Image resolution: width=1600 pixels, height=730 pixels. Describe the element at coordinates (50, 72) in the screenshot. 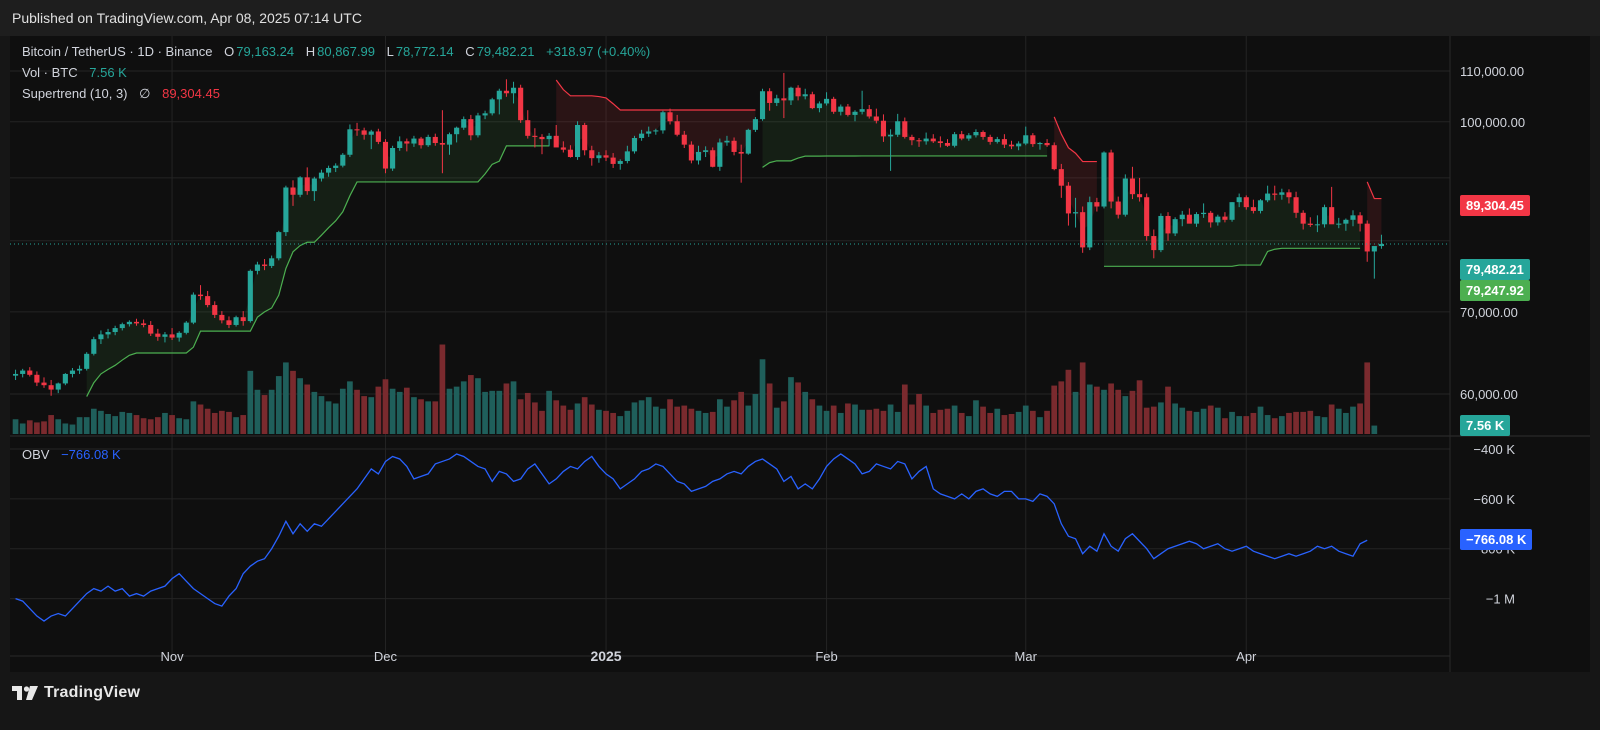

I see `volume-label: Vol · BTC` at that location.